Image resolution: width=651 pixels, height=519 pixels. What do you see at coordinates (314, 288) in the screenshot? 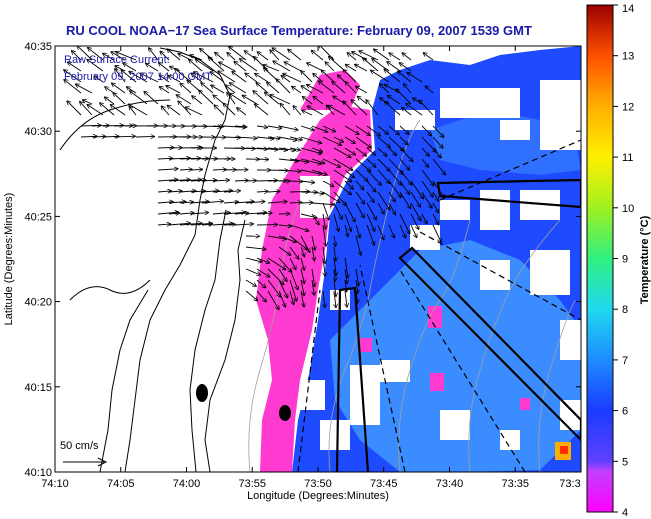
I see `sst-magenta-region` at bounding box center [314, 288].